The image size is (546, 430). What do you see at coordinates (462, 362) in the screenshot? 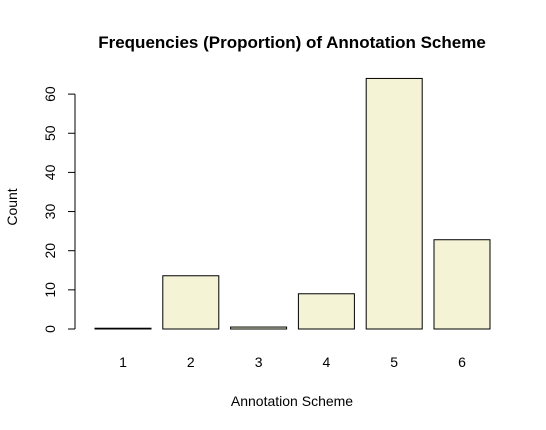
I see `x-tick-label: 6` at bounding box center [462, 362].